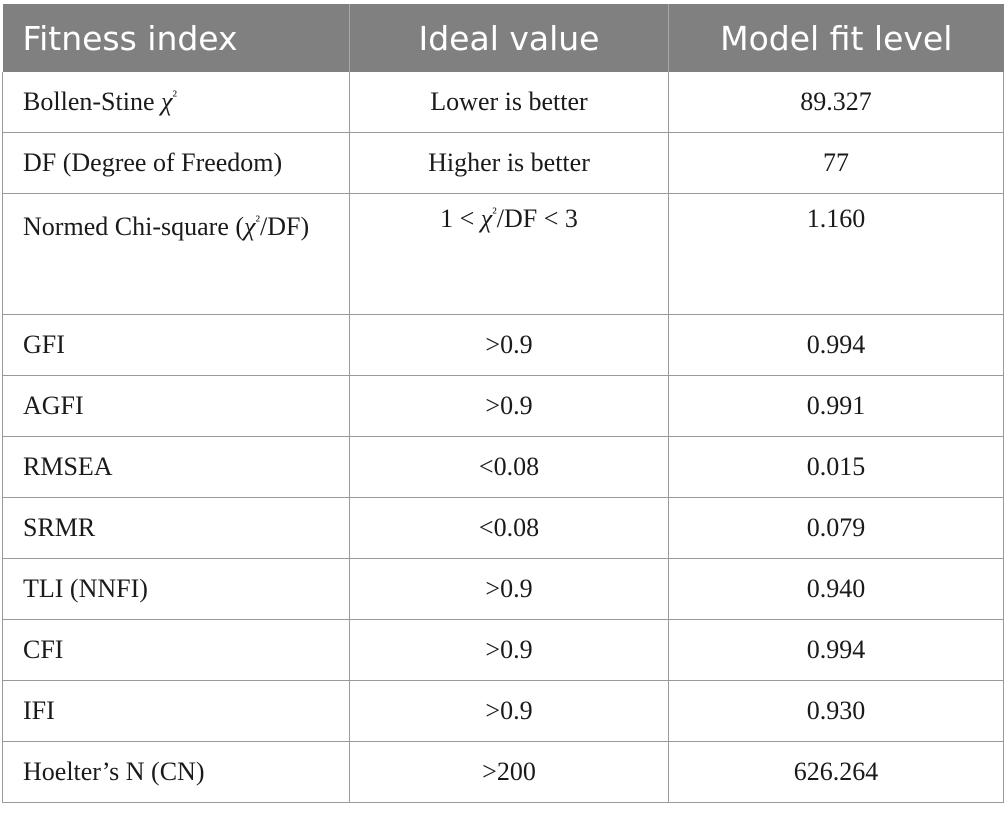 The width and height of the screenshot is (1005, 816). What do you see at coordinates (836, 772) in the screenshot?
I see `model-fit-cell: 626.264` at bounding box center [836, 772].